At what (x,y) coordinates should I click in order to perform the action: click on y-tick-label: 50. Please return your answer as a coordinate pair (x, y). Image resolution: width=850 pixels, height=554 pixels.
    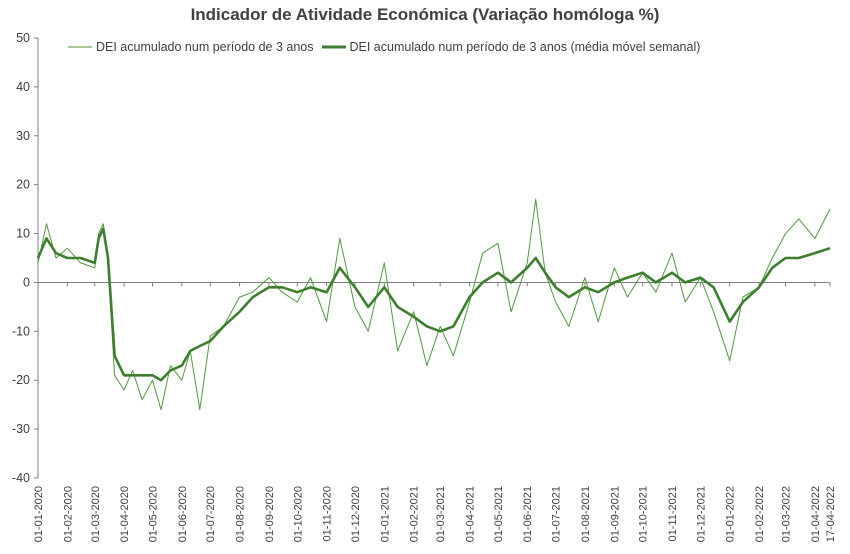
    Looking at the image, I should click on (23, 38).